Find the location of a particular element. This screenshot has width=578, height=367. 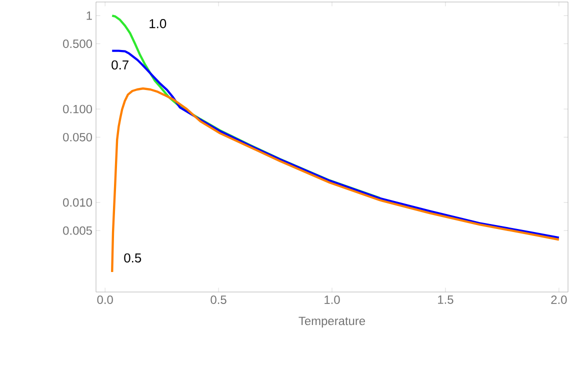

x-tick-label: 0.0 is located at coordinates (105, 300).